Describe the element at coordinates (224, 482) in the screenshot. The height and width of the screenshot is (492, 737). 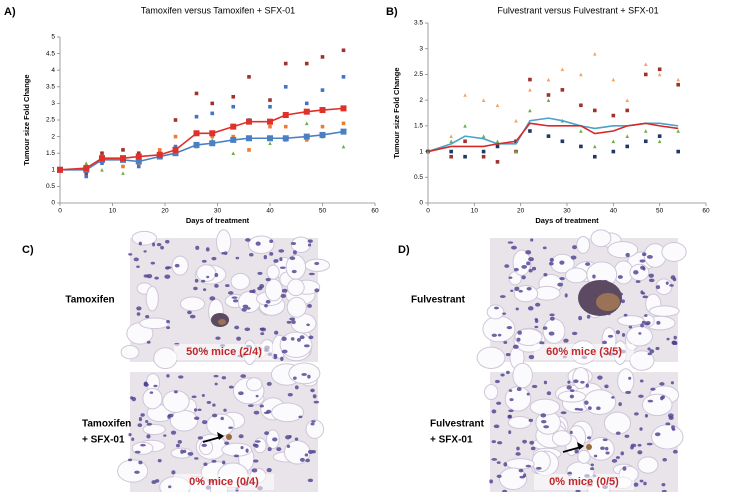
I see `caption-background` at that location.